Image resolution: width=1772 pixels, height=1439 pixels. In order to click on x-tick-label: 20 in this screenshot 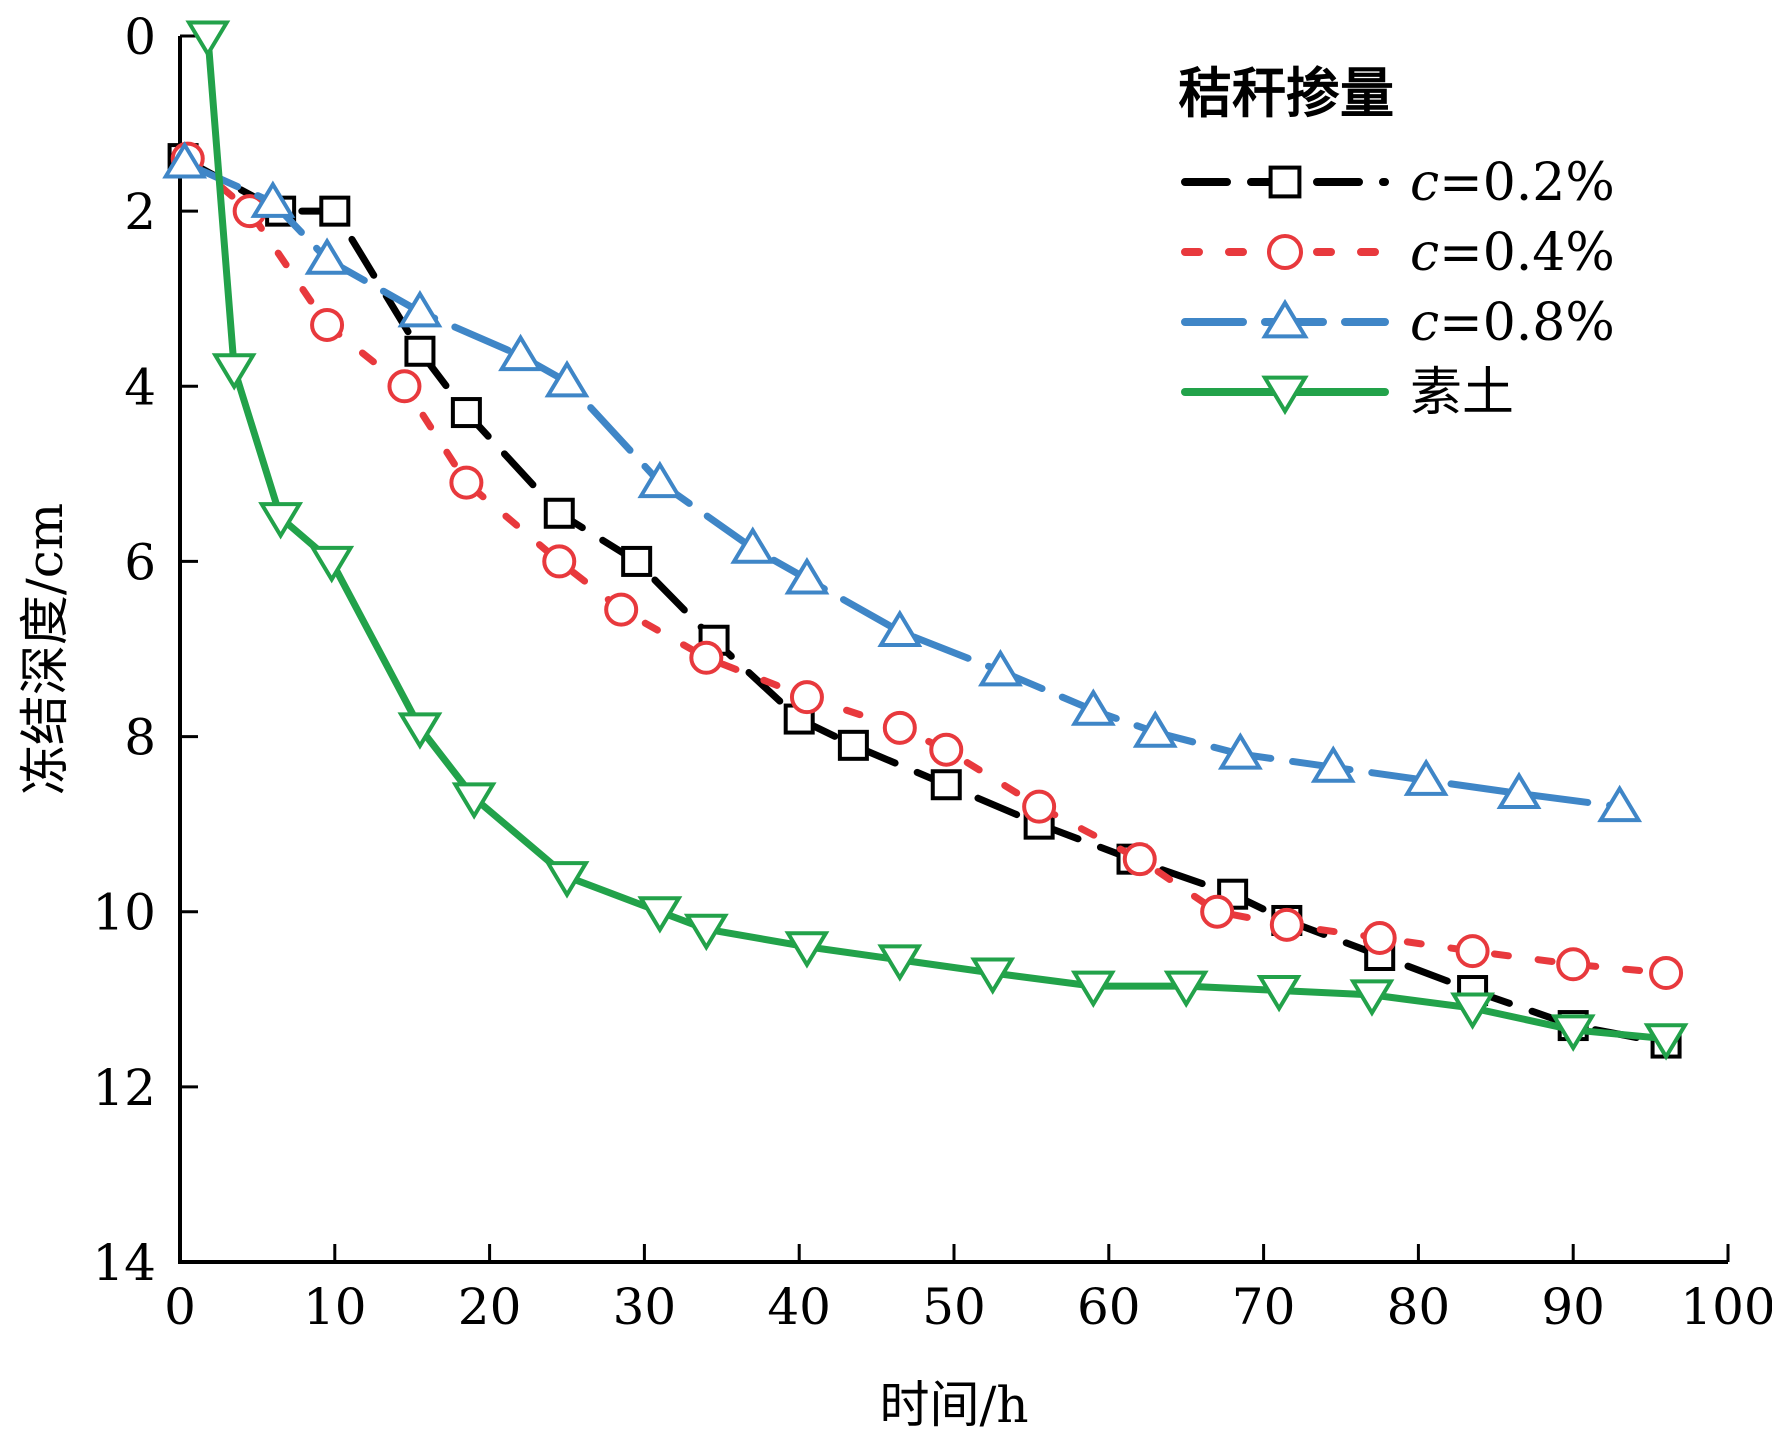, I will do `click(490, 1307)`.